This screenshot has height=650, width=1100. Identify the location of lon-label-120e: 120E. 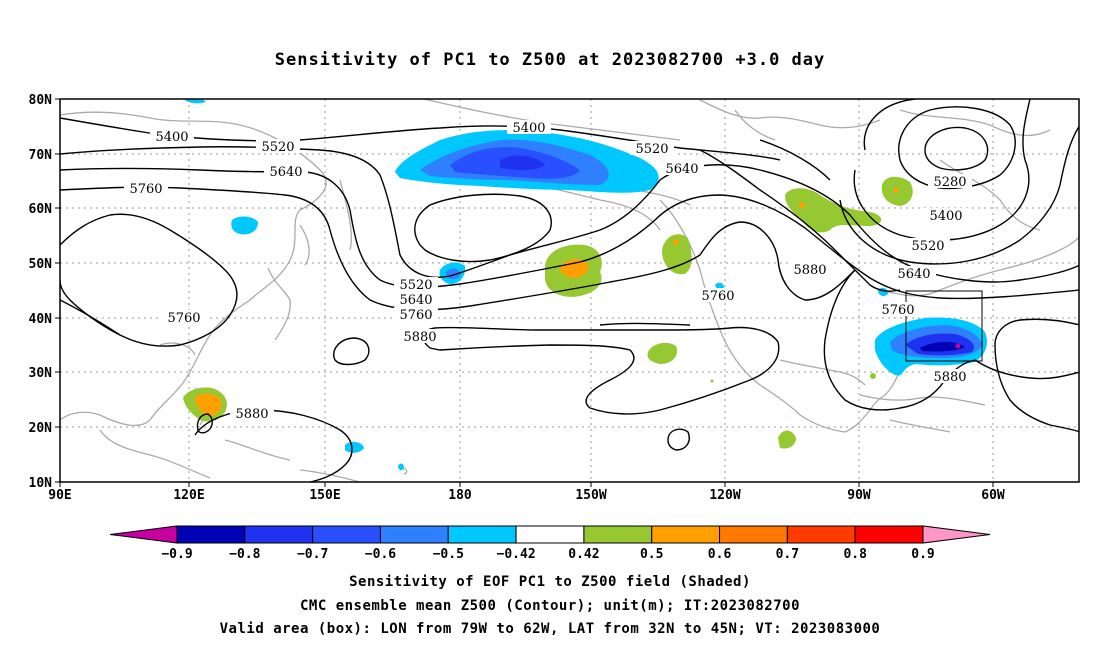
(188, 495).